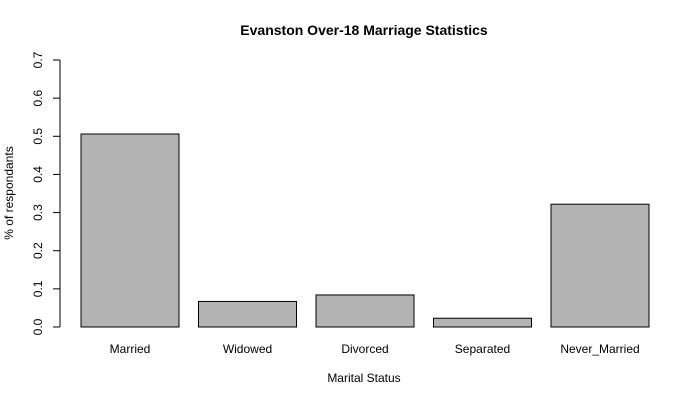 This screenshot has width=700, height=400. I want to click on chart-title: Evanston Over-18 Marriage Statistics, so click(364, 30).